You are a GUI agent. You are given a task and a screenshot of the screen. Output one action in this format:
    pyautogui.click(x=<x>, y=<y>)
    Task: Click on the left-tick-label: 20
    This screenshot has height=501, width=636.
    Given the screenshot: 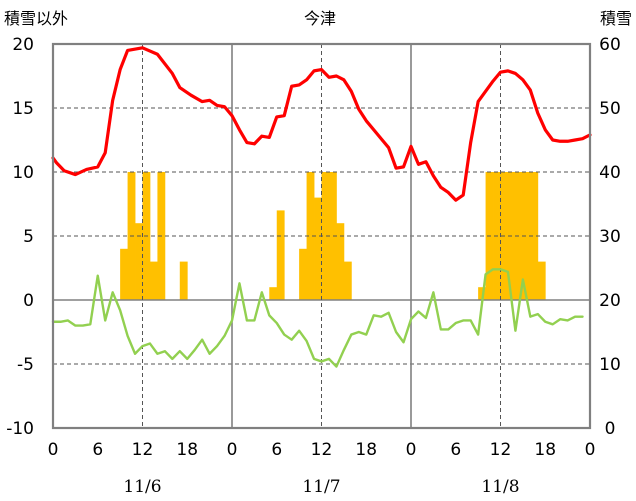 What is the action you would take?
    pyautogui.click(x=23, y=45)
    